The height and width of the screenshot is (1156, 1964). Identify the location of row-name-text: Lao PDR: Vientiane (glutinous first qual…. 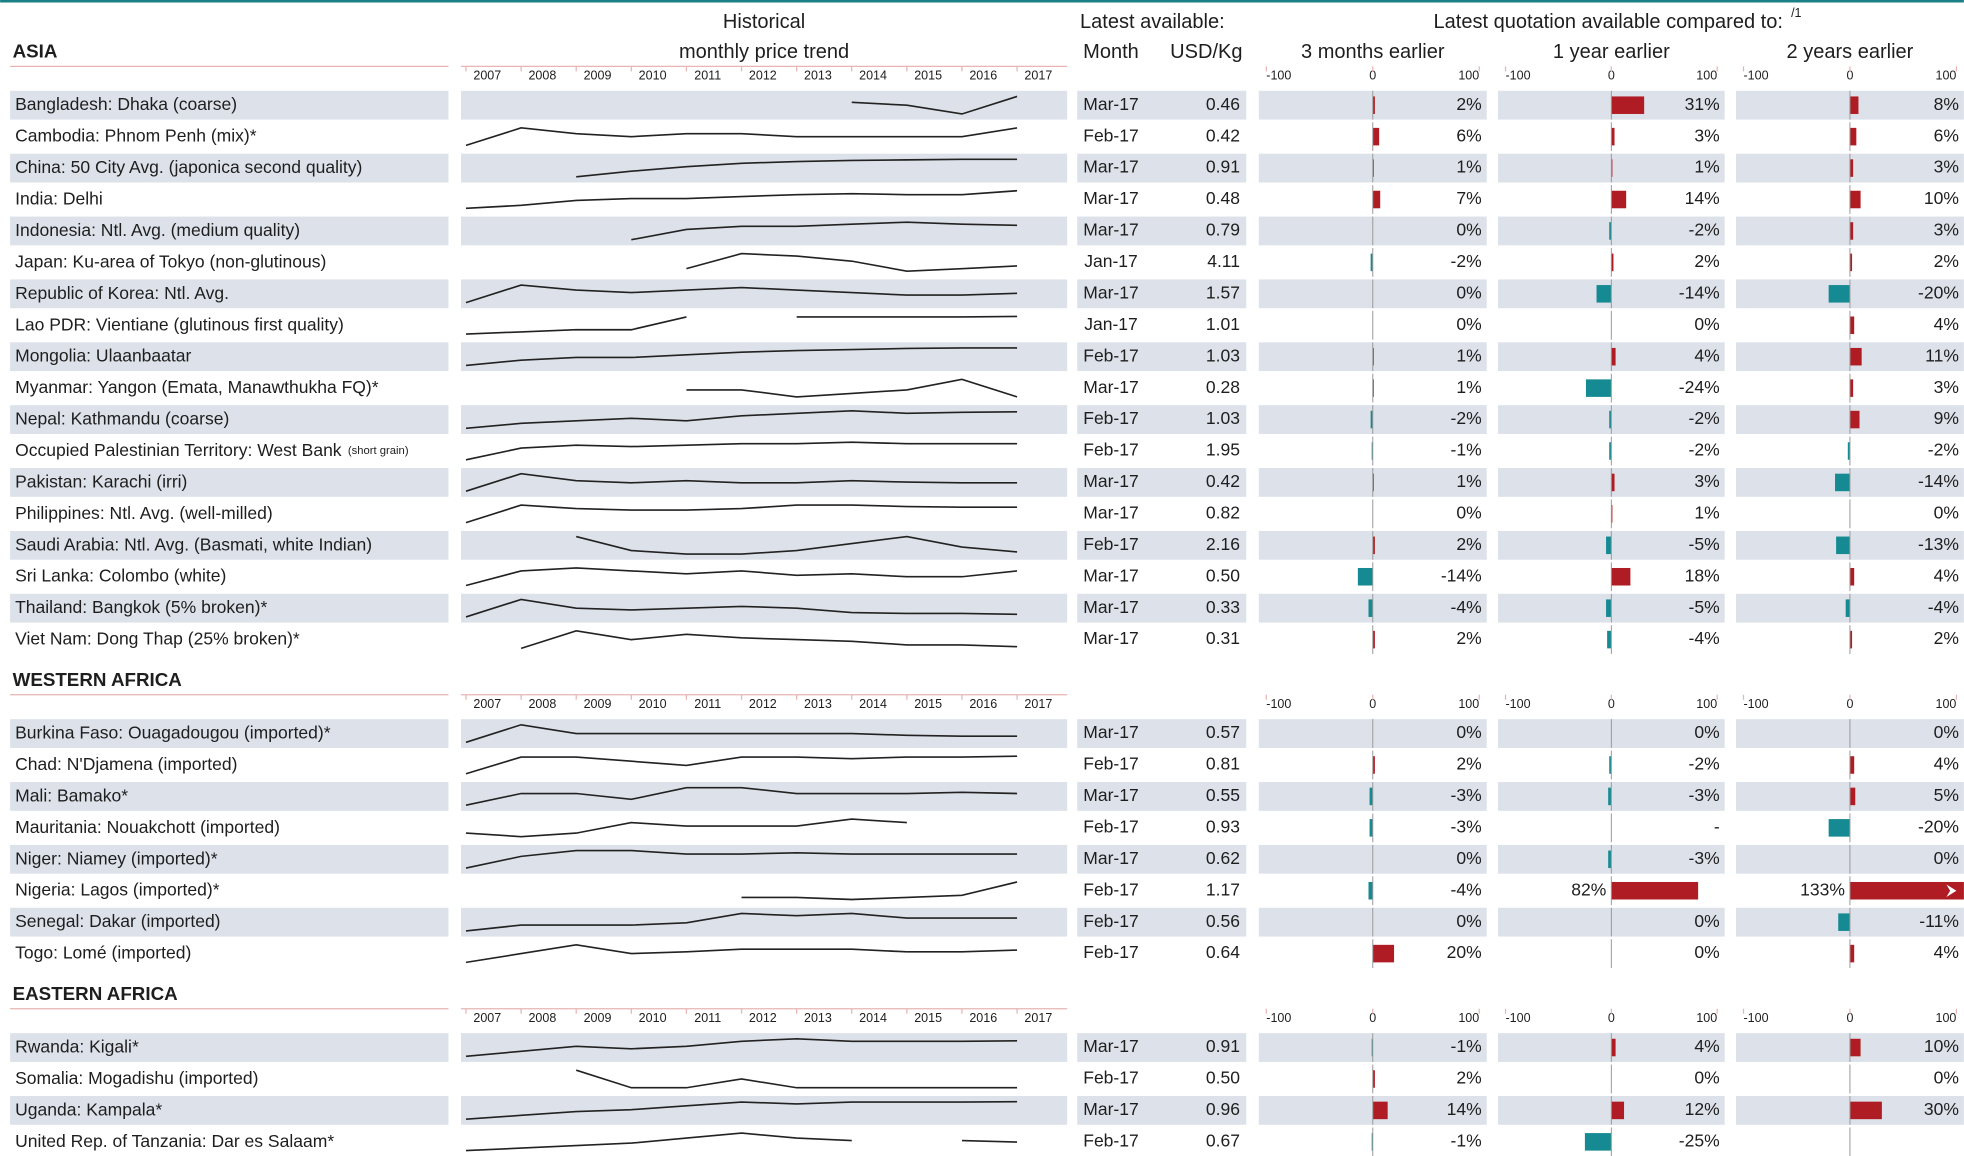
(179, 324).